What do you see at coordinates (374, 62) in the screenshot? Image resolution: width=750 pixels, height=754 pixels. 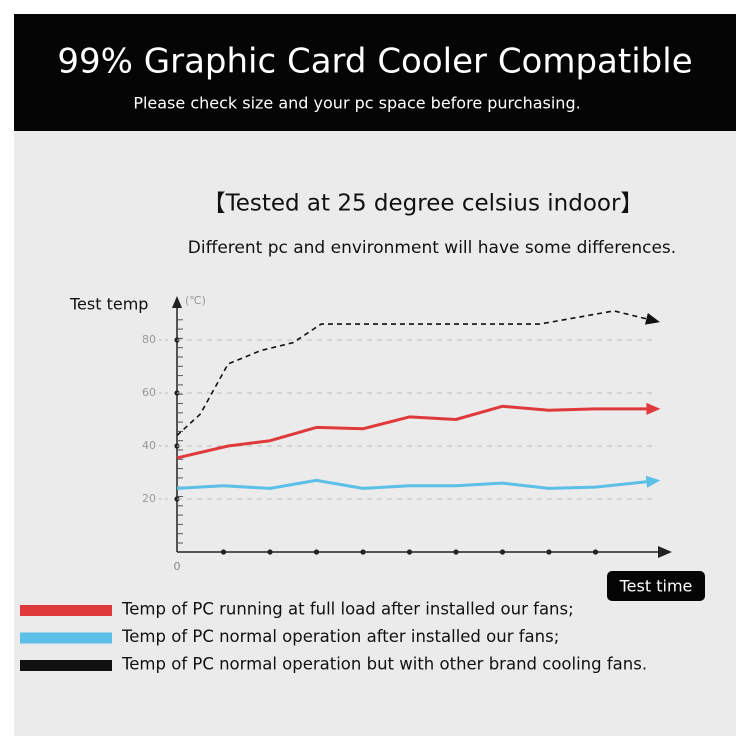 I see `title: 99% Graphic Card Cooler Compatible` at bounding box center [374, 62].